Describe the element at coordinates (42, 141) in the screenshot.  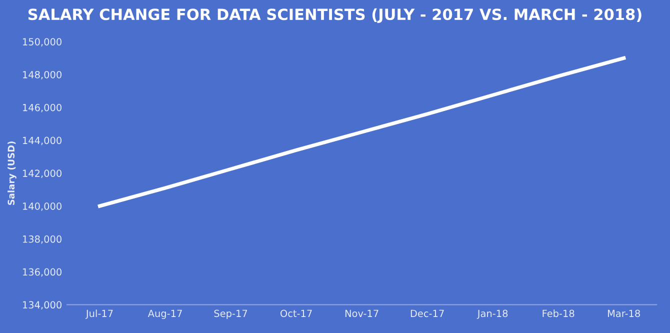
I see `y-tick-label: 144,000` at that location.